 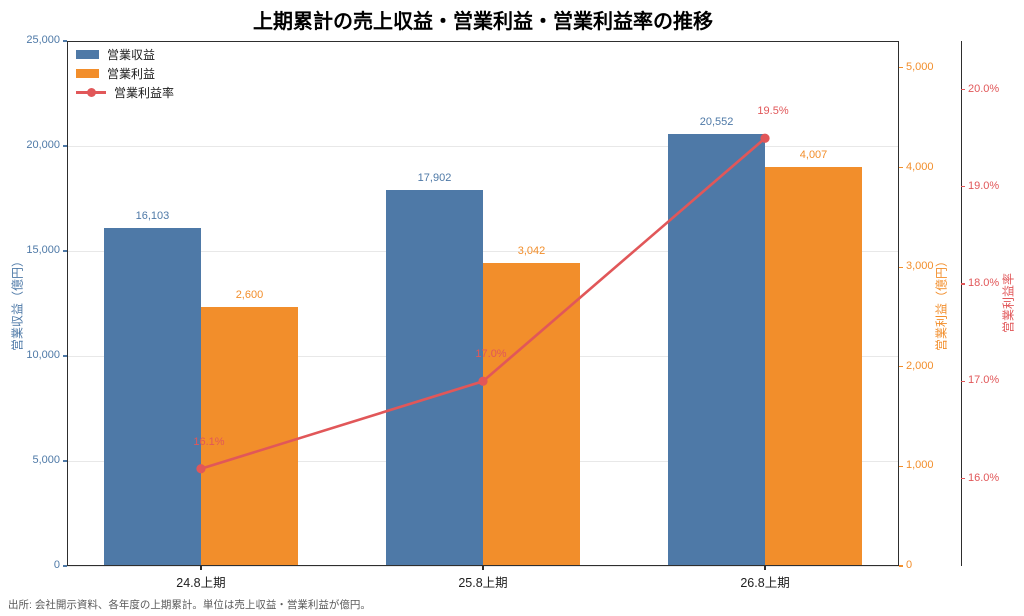 What do you see at coordinates (1008, 303) in the screenshot?
I see `right-margin-axis-title: 営業利益率` at bounding box center [1008, 303].